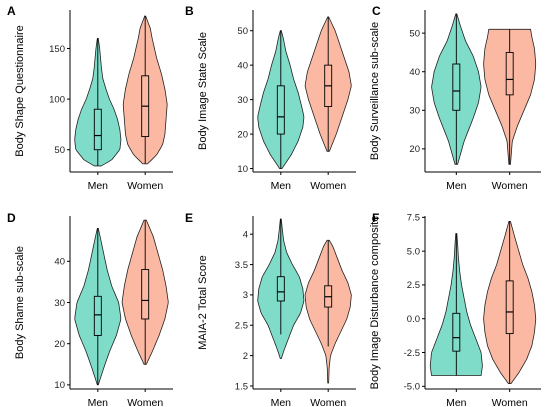 This screenshot has width=550, height=407. Describe the element at coordinates (11, 11) in the screenshot. I see `panel-letter-A: A` at that location.